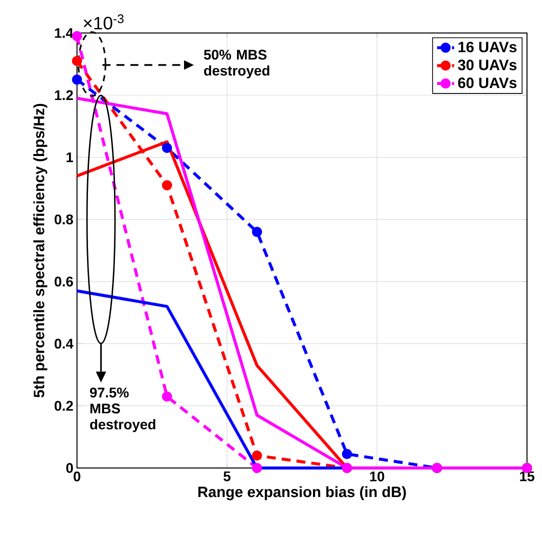 The image size is (542, 547). I want to click on x-tick-label: 0, so click(77, 477).